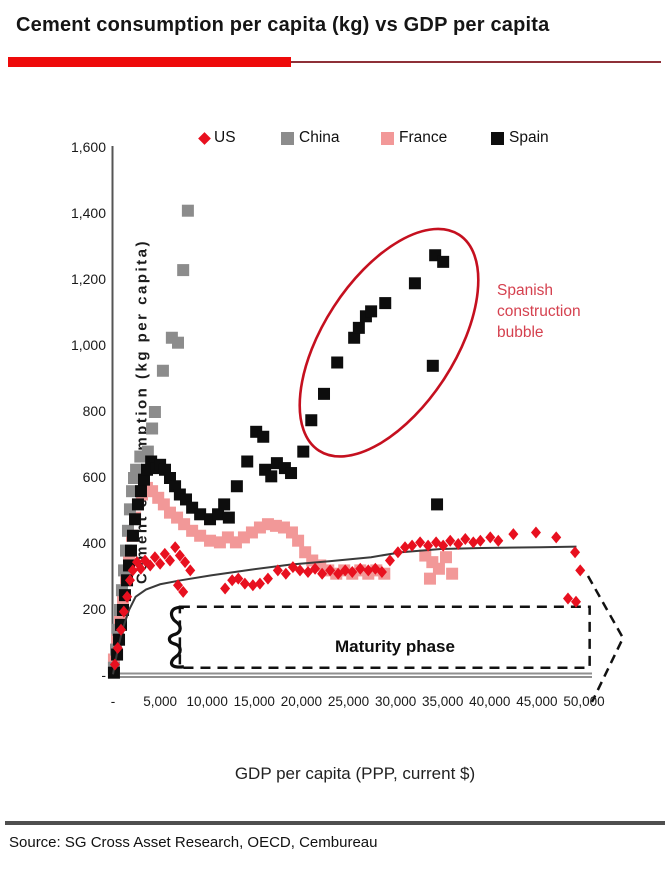 This screenshot has width=671, height=876. I want to click on spain-legend-marker-icon, so click(497, 138).